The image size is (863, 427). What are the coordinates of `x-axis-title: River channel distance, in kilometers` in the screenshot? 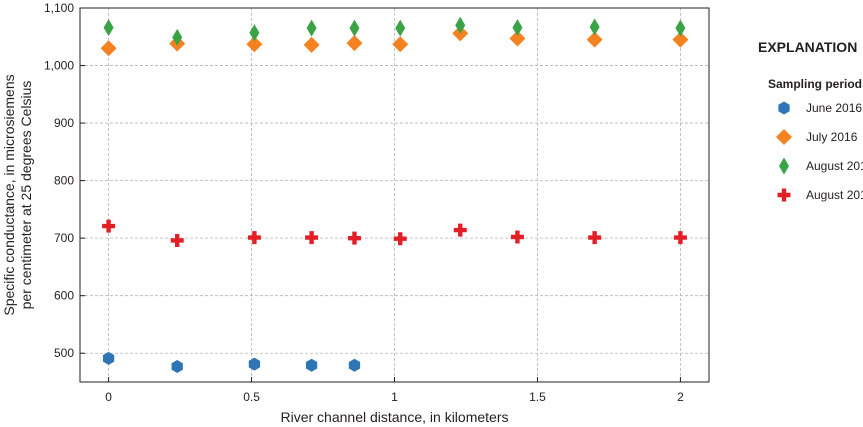 It's located at (395, 417).